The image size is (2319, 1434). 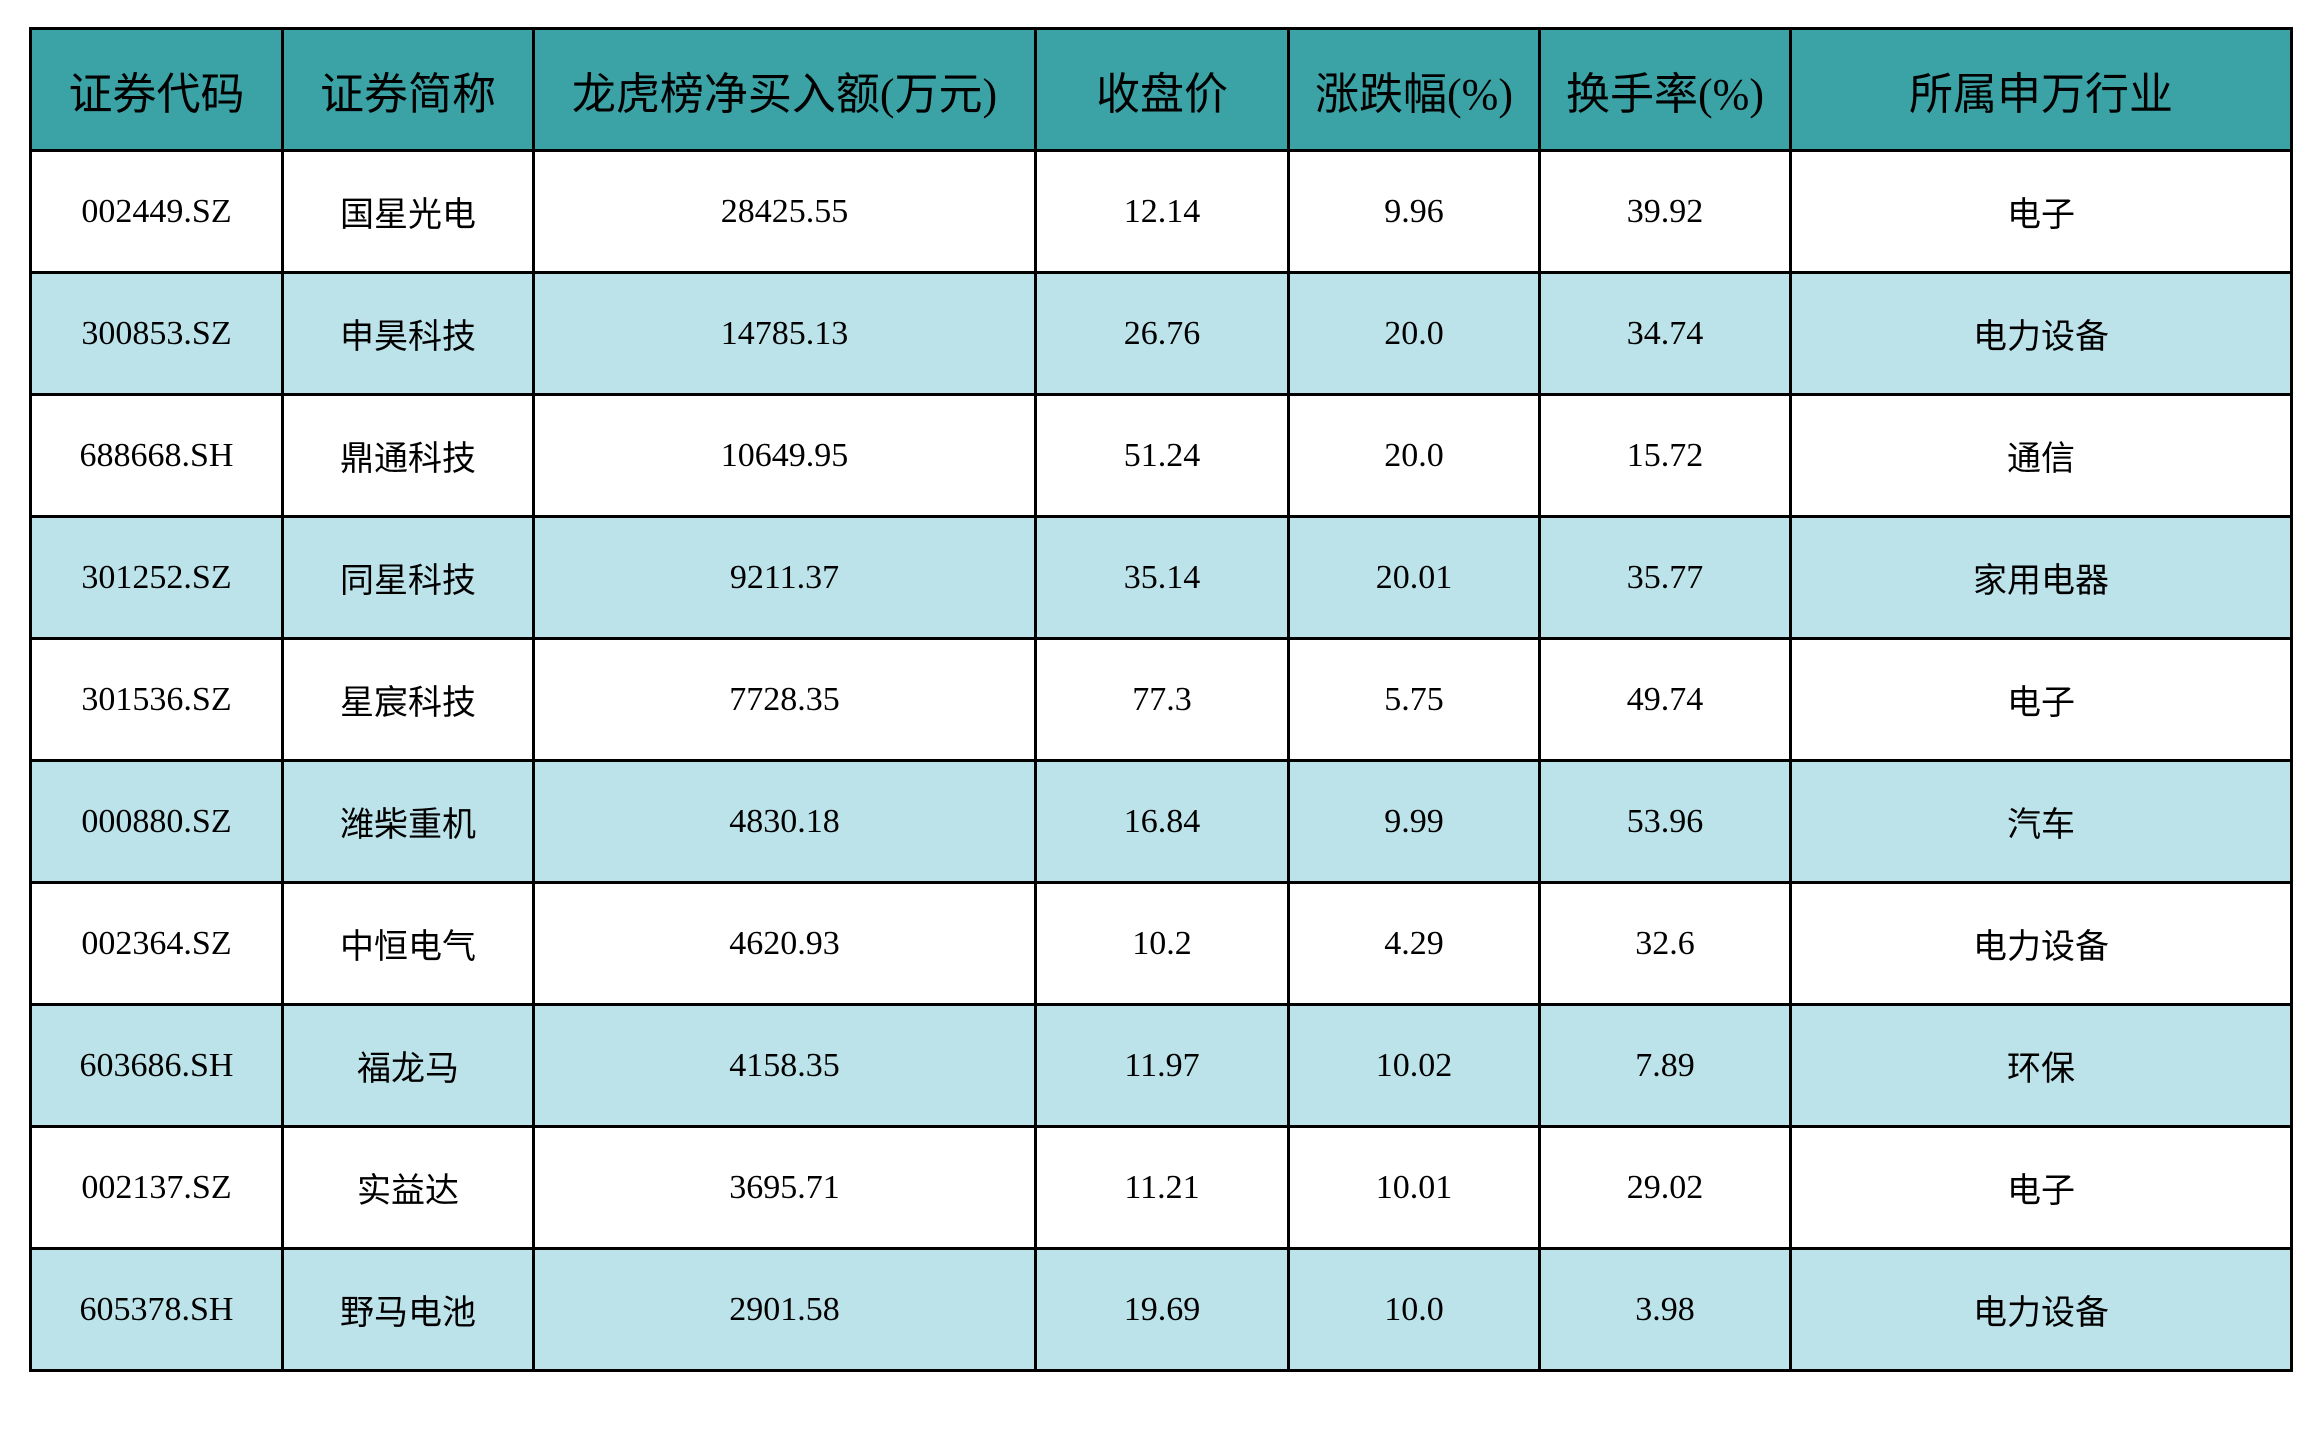 I want to click on cell-change-pct: 4.29, so click(x=1414, y=943).